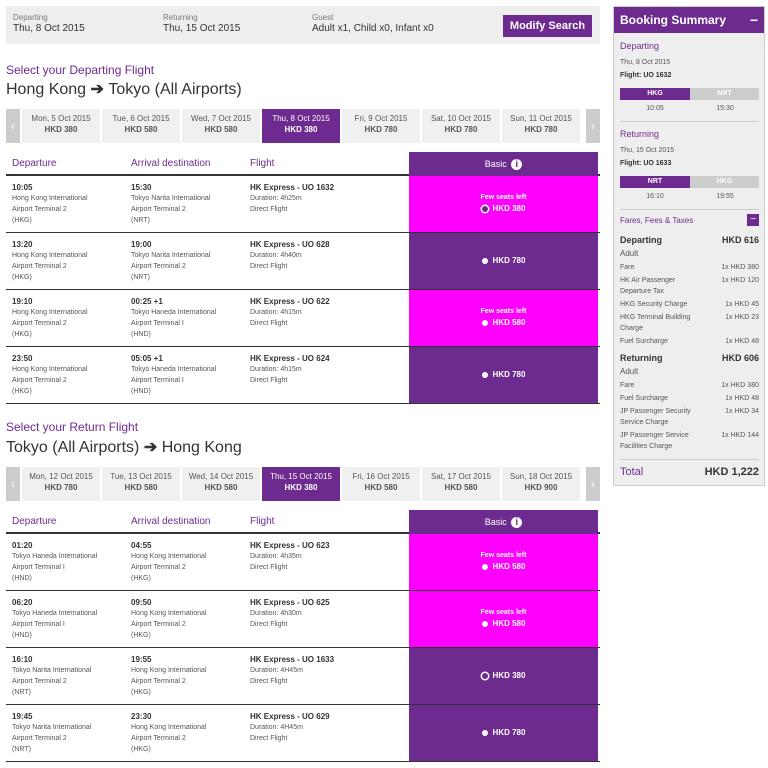 The height and width of the screenshot is (768, 768). I want to click on flight-duration: Duration: 4h25m, so click(276, 198).